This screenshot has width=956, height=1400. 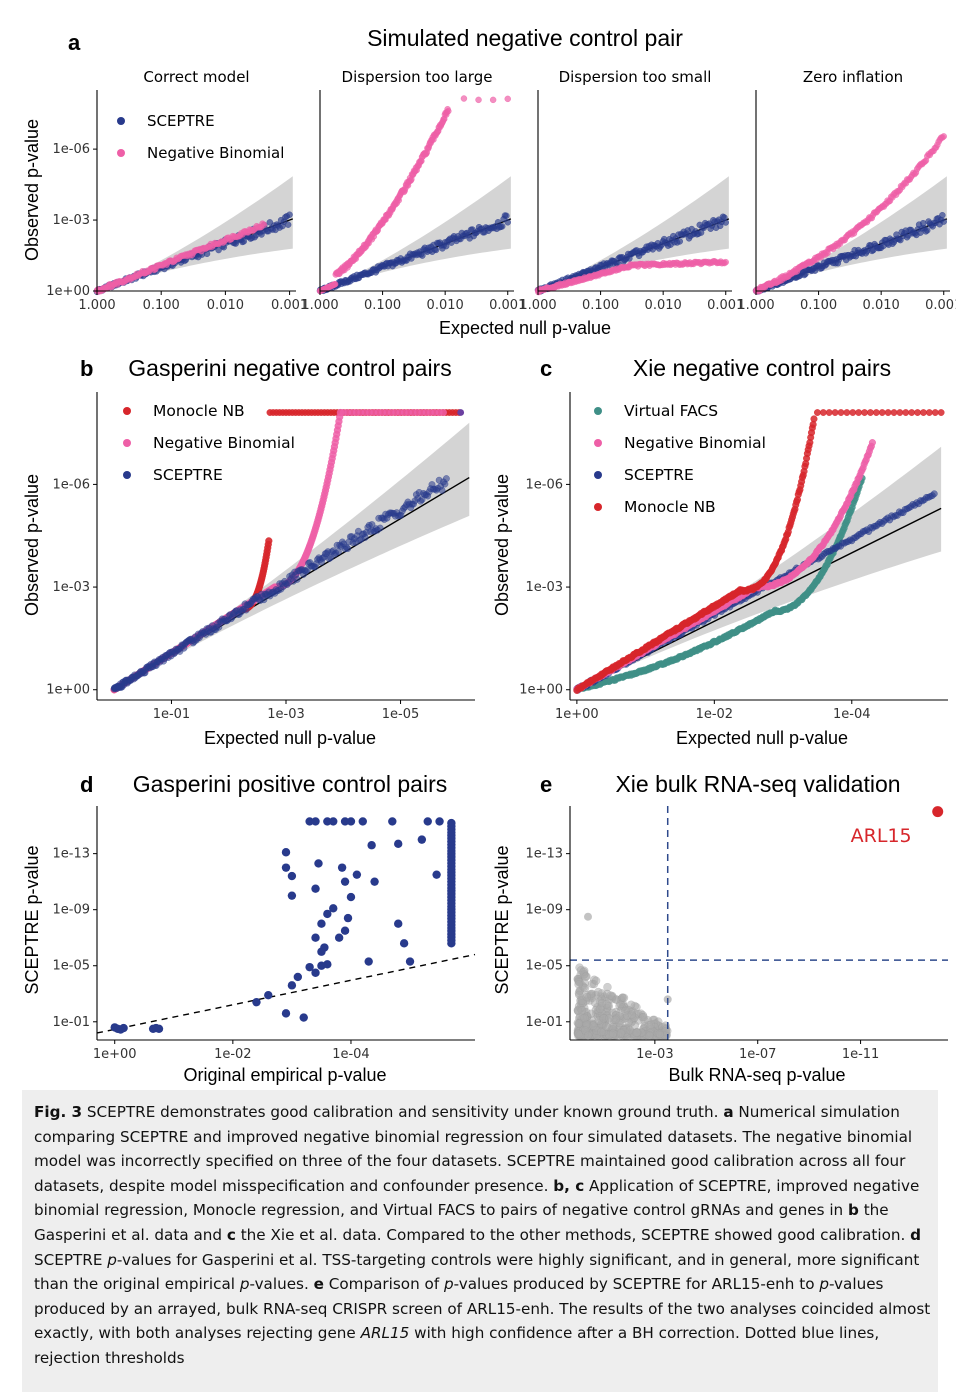 I want to click on caption-d-label: d, so click(x=916, y=1234).